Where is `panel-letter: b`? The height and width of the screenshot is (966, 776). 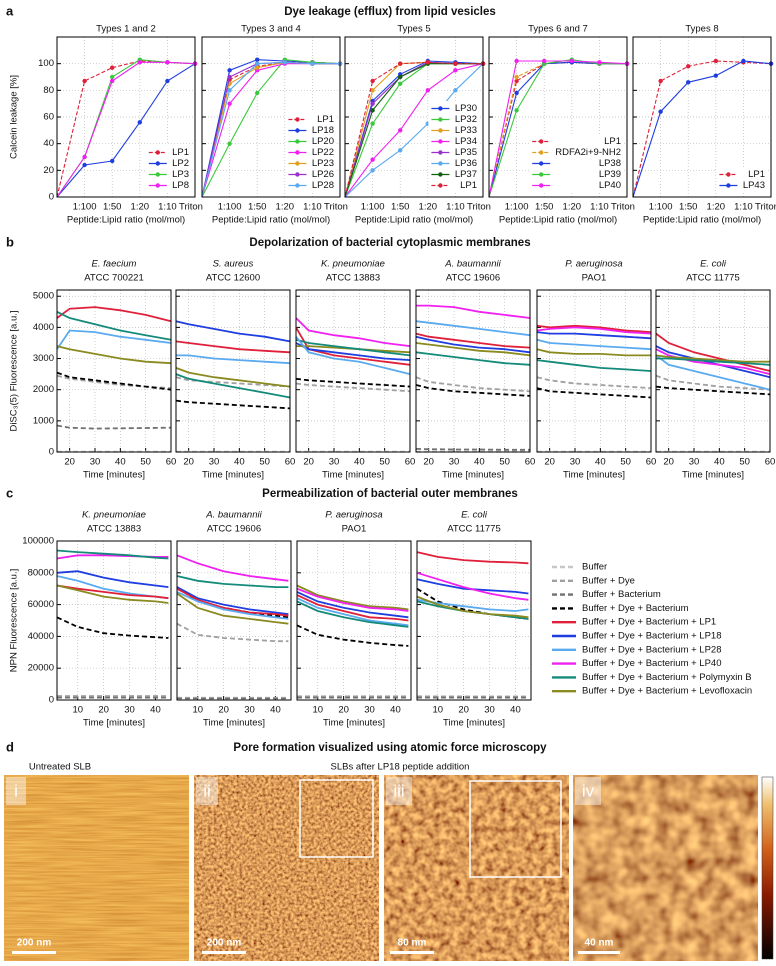 panel-letter: b is located at coordinates (10, 241).